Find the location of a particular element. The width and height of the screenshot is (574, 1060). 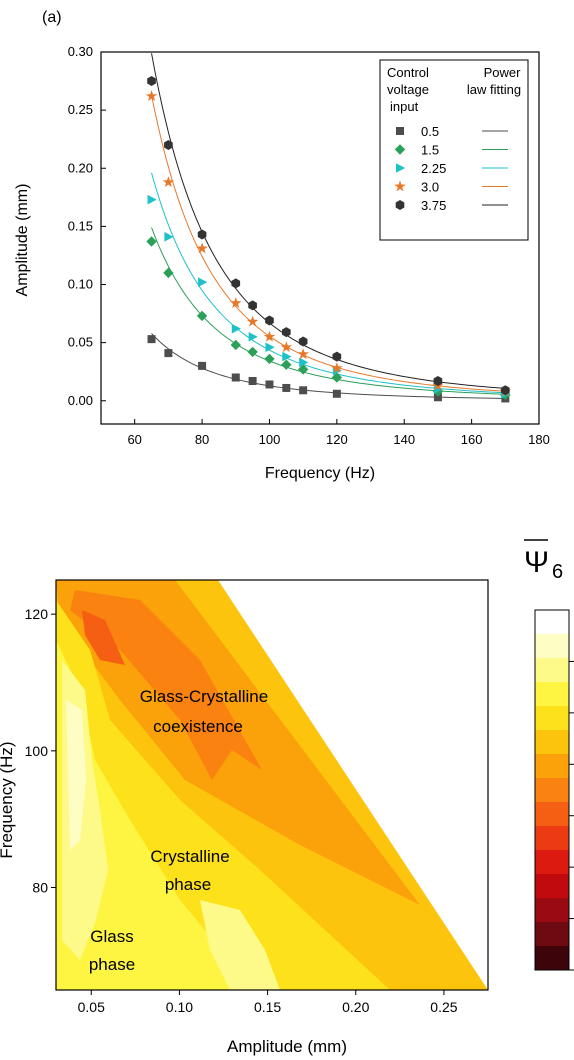

y-tick-label: 0.05 is located at coordinates (80, 342).